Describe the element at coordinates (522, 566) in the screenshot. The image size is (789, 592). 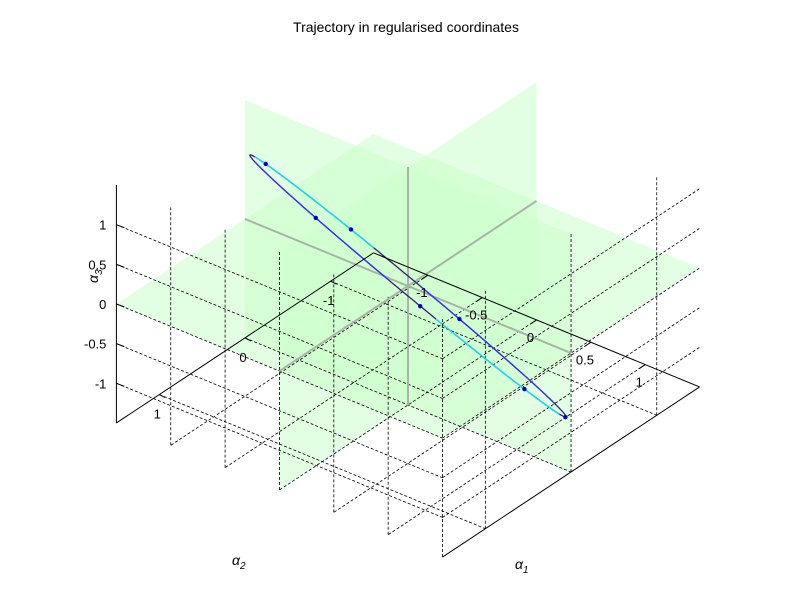
I see `x-axis-label: α1` at that location.